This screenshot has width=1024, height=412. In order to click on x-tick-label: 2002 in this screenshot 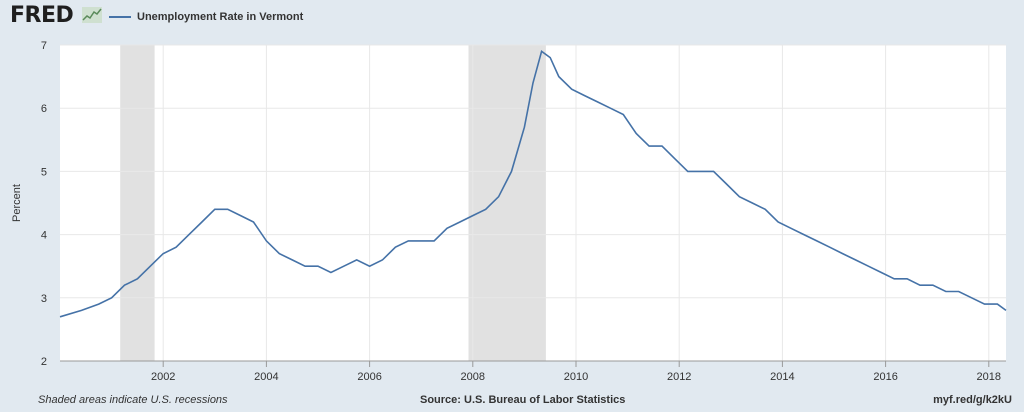, I will do `click(163, 377)`.